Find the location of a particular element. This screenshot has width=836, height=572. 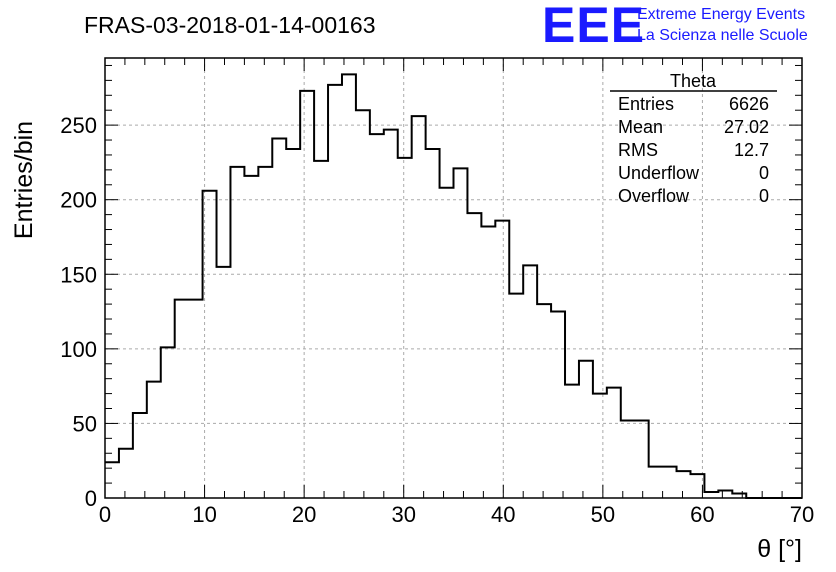

y-tick-label: 100 is located at coordinates (78, 349).